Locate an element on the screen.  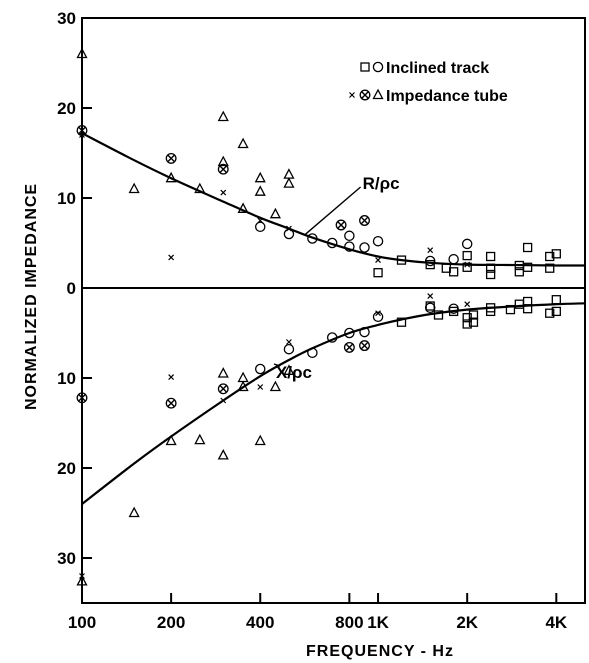
y-axis-title: NORMALIZED IMPEDANCE is located at coordinates (31, 296).